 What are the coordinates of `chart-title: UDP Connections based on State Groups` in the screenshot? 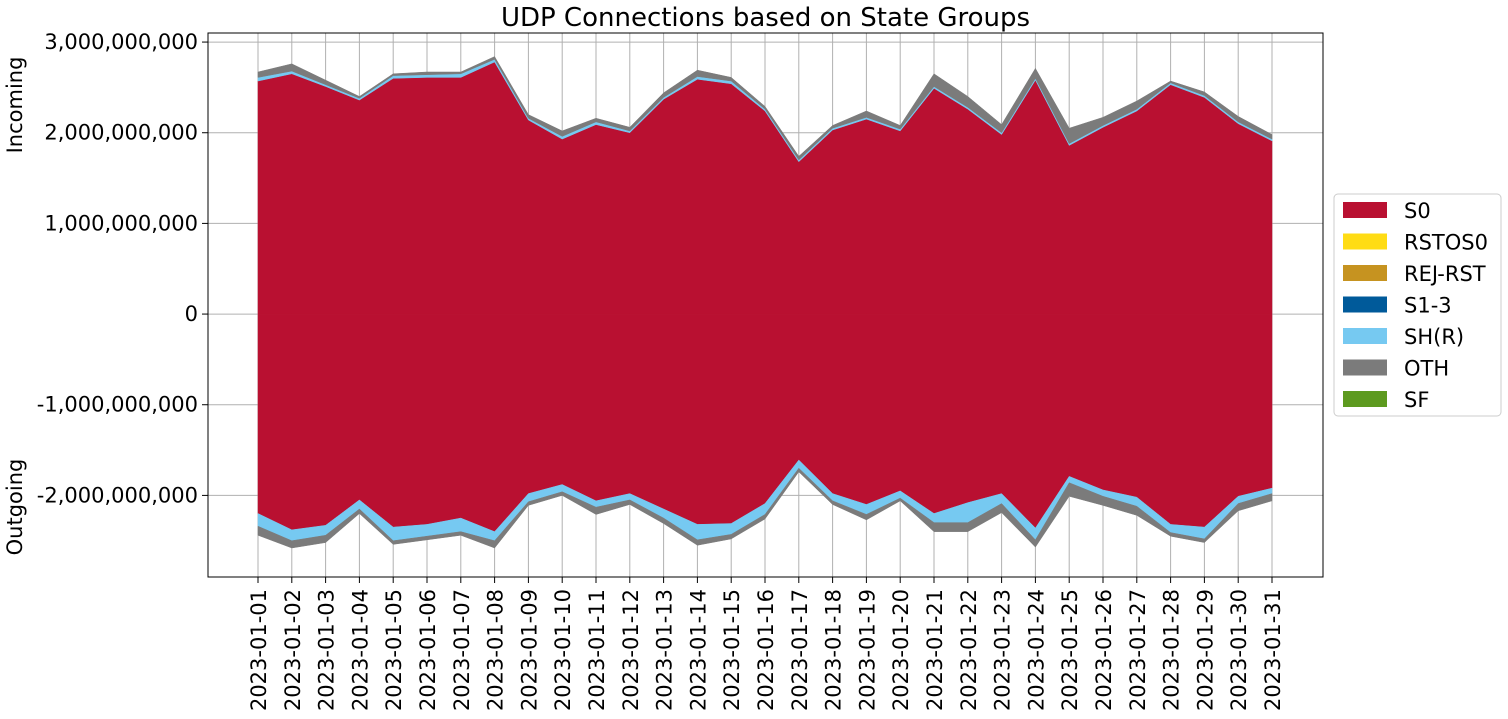 It's located at (765, 18).